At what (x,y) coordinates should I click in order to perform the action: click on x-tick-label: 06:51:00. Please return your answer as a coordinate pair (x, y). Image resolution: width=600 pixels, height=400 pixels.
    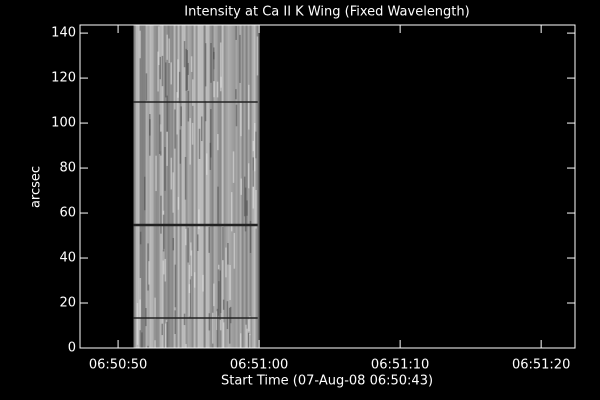
    Looking at the image, I should click on (259, 365).